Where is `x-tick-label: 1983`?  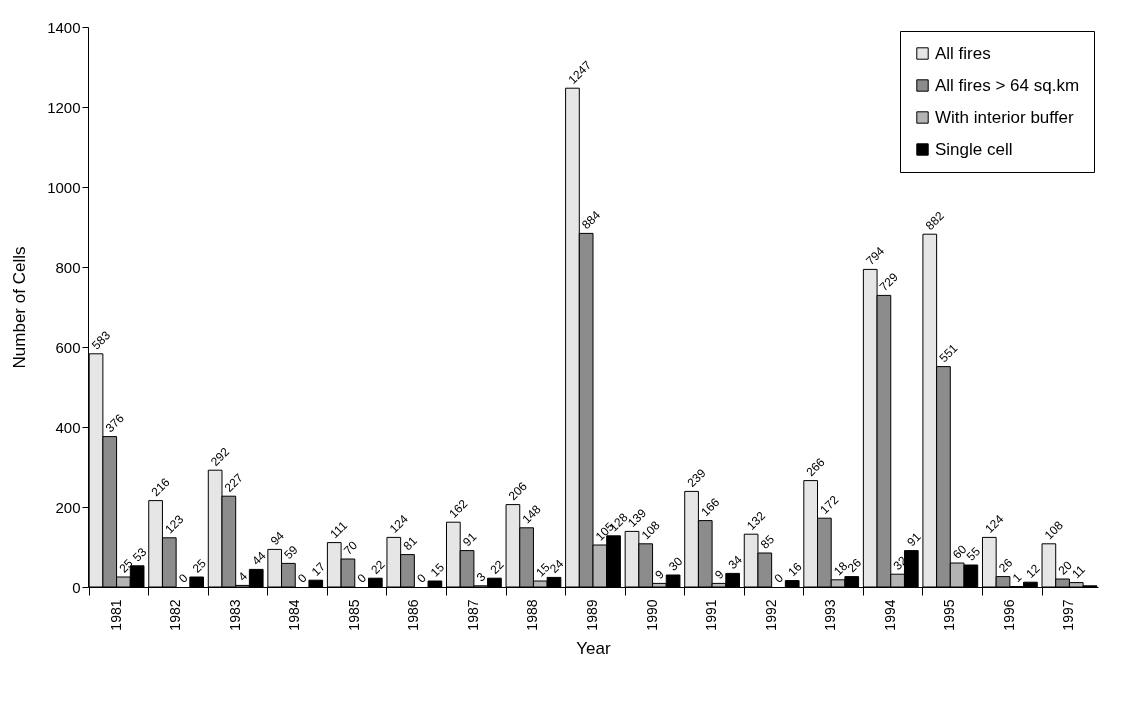
x-tick-label: 1983 is located at coordinates (234, 615).